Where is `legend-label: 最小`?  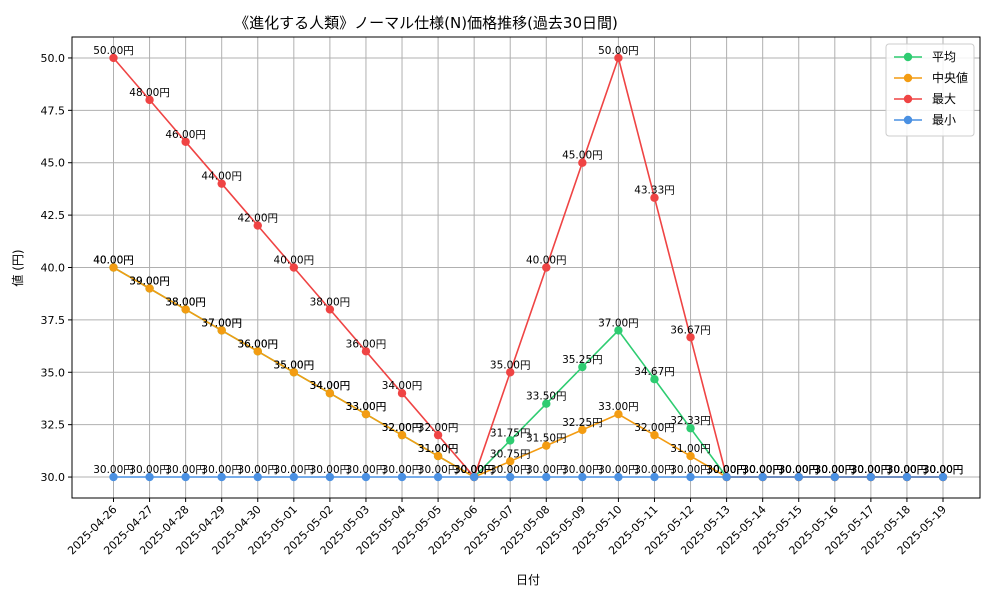 legend-label: 最小 is located at coordinates (944, 120).